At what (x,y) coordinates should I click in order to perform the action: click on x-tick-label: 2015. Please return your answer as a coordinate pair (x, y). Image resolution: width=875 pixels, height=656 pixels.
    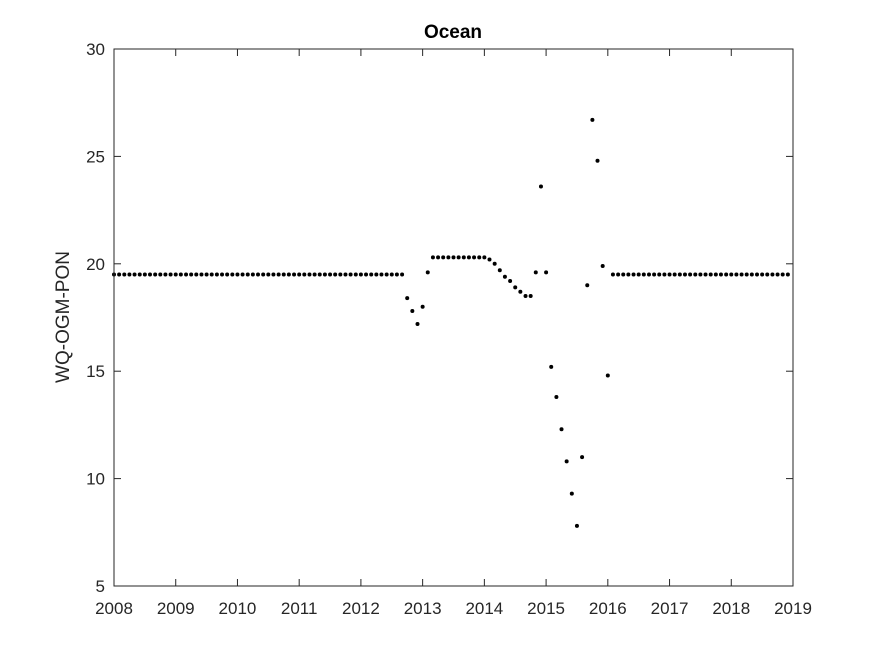
    Looking at the image, I should click on (546, 608).